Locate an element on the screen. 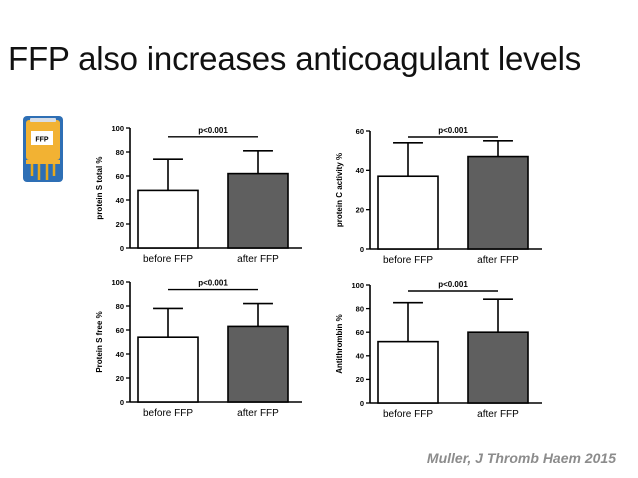  ffp-bag-label: FFP is located at coordinates (42, 140).